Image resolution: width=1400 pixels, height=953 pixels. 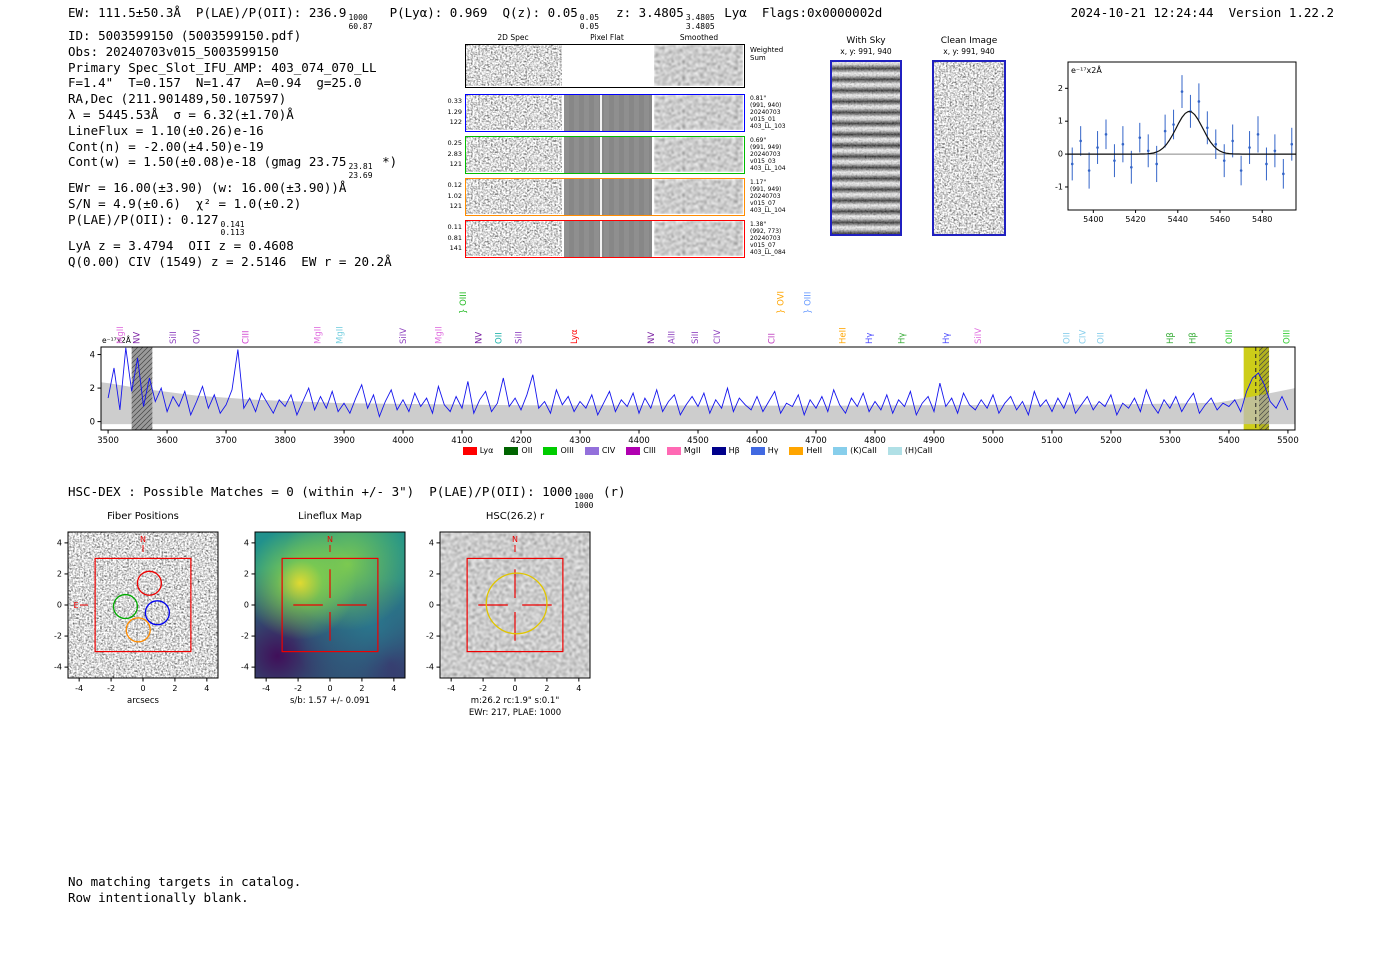 What do you see at coordinates (198, 336) in the screenshot?
I see `emission-line-label: OVI` at bounding box center [198, 336].